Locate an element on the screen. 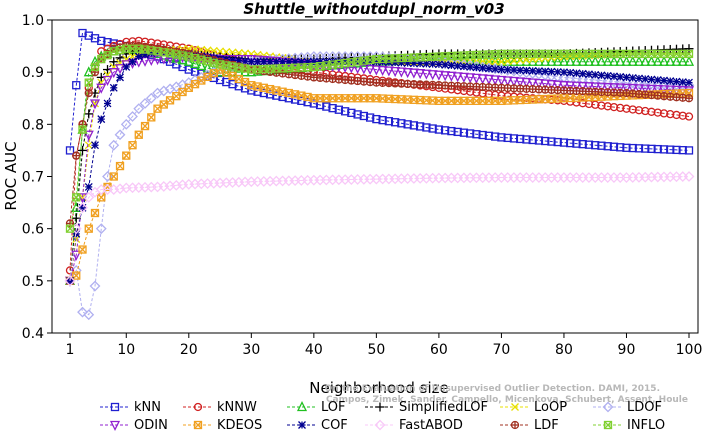 The width and height of the screenshot is (702, 434). x-tick-label: 80 is located at coordinates (564, 350).